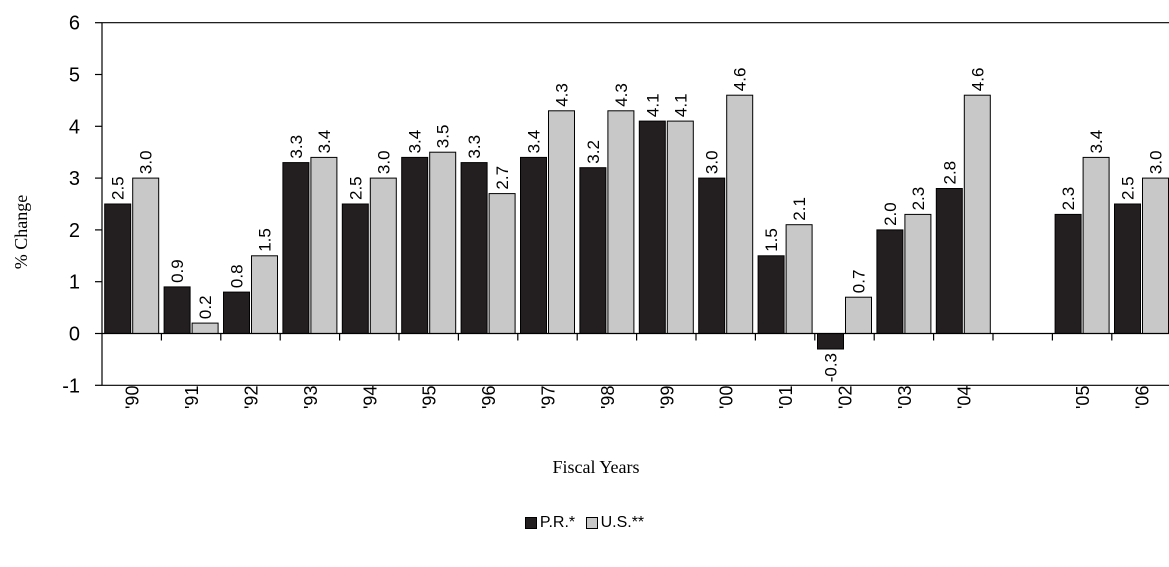 The width and height of the screenshot is (1169, 567). Describe the element at coordinates (584, 524) in the screenshot. I see `legend: P.R.* U.S.**` at that location.